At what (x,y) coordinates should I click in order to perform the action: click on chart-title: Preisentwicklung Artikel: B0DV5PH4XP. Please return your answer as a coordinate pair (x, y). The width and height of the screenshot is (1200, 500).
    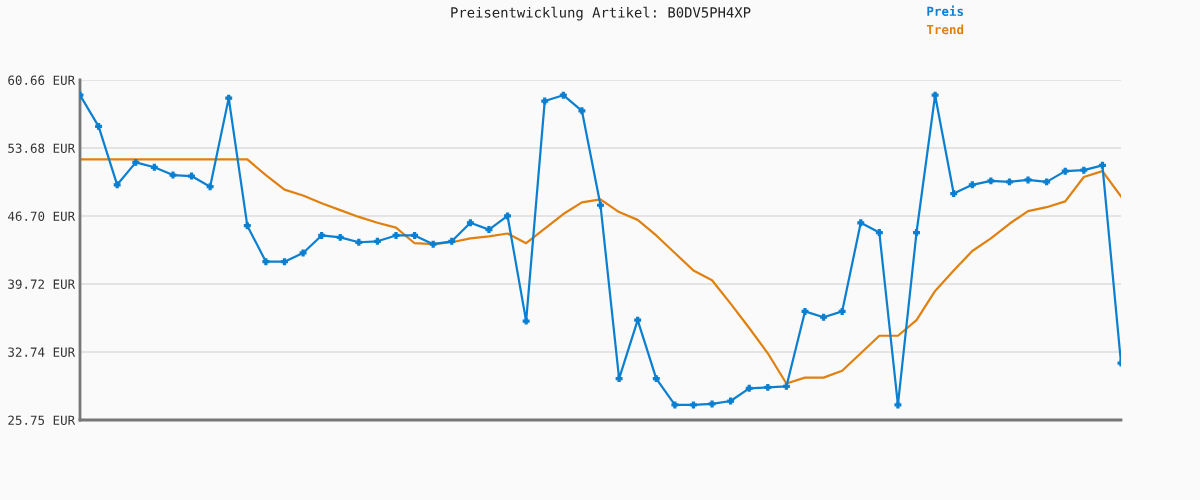
    Looking at the image, I should click on (601, 13).